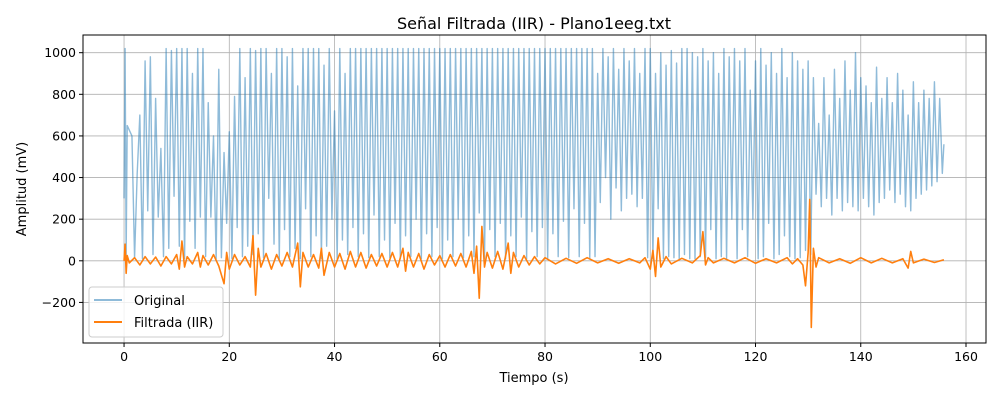  I want to click on x-tick-label: 140, so click(861, 356).